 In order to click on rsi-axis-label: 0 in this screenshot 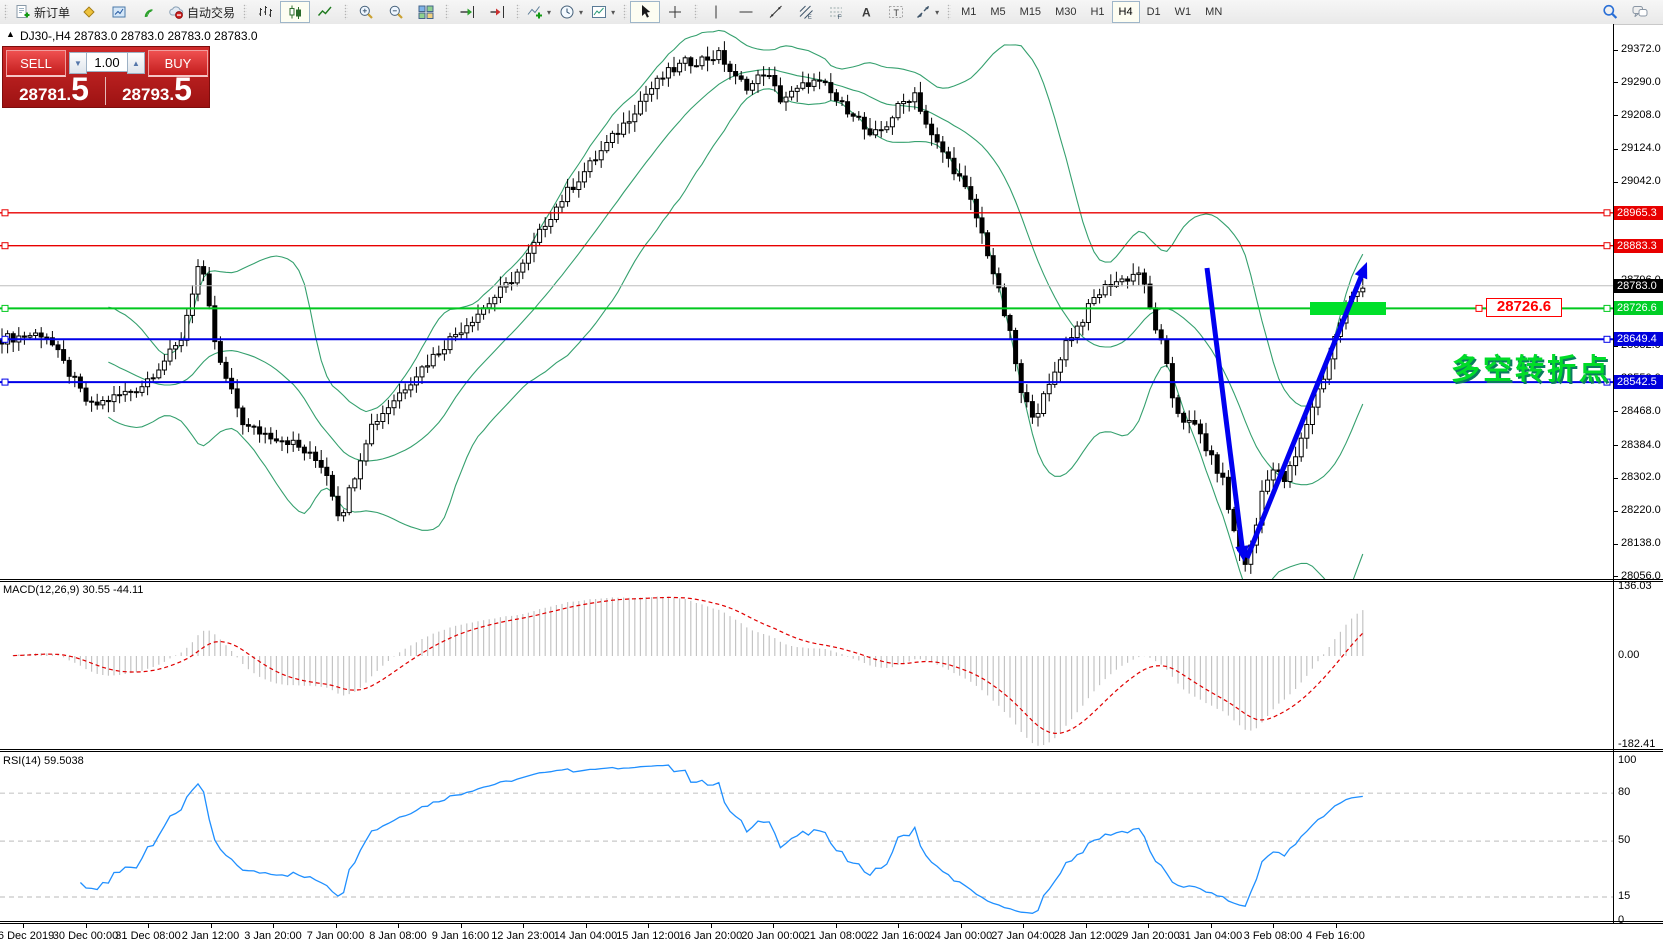, I will do `click(1621, 920)`.